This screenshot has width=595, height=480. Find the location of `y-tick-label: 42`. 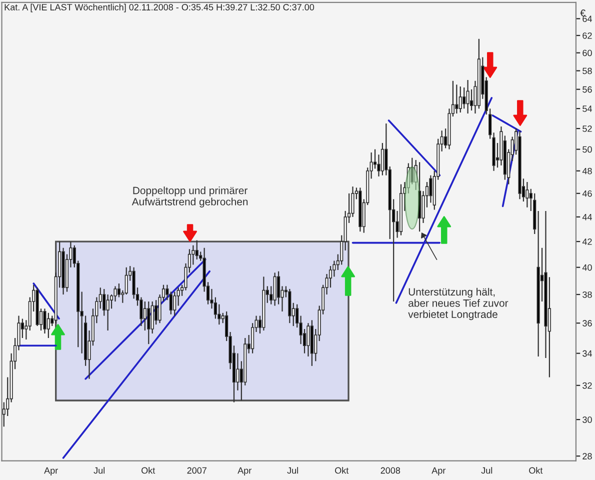

y-tick-label: 42 is located at coordinates (587, 241).